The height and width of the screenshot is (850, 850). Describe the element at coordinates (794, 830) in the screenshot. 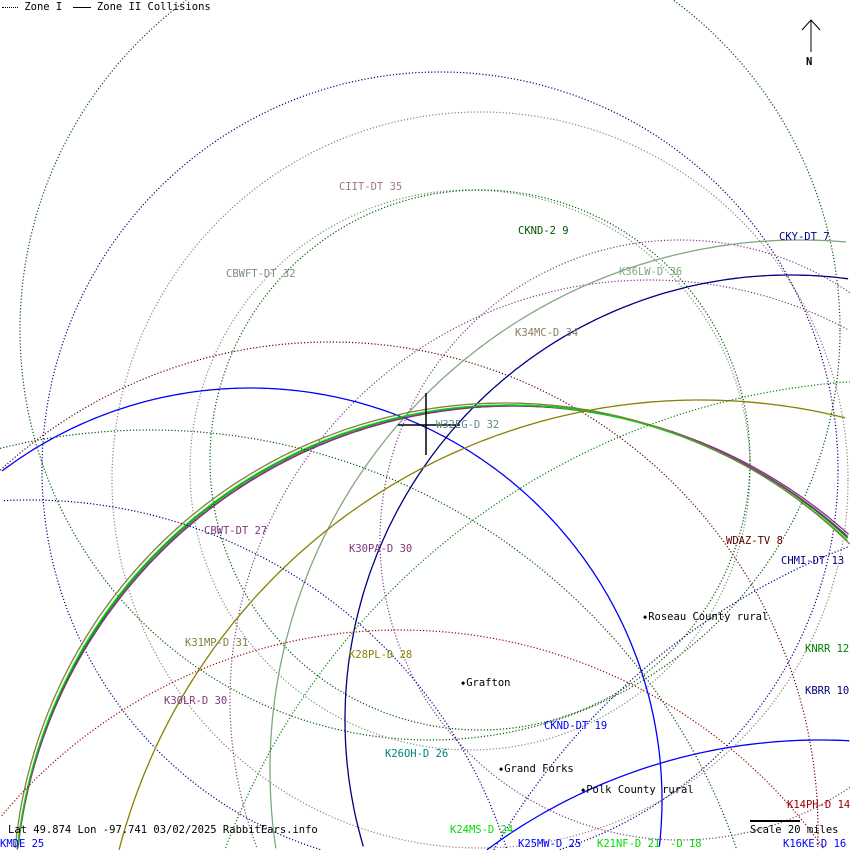

I see `scale-label: Scale 20 miles` at that location.